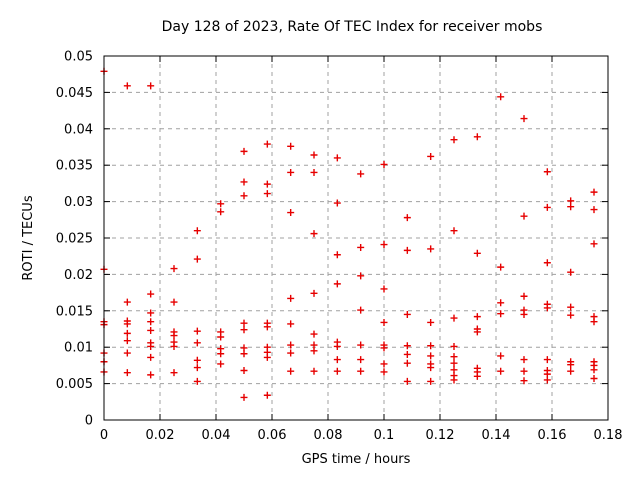 This screenshot has height=480, width=640. What do you see at coordinates (104, 435) in the screenshot?
I see `x-tick-label: 0` at bounding box center [104, 435].